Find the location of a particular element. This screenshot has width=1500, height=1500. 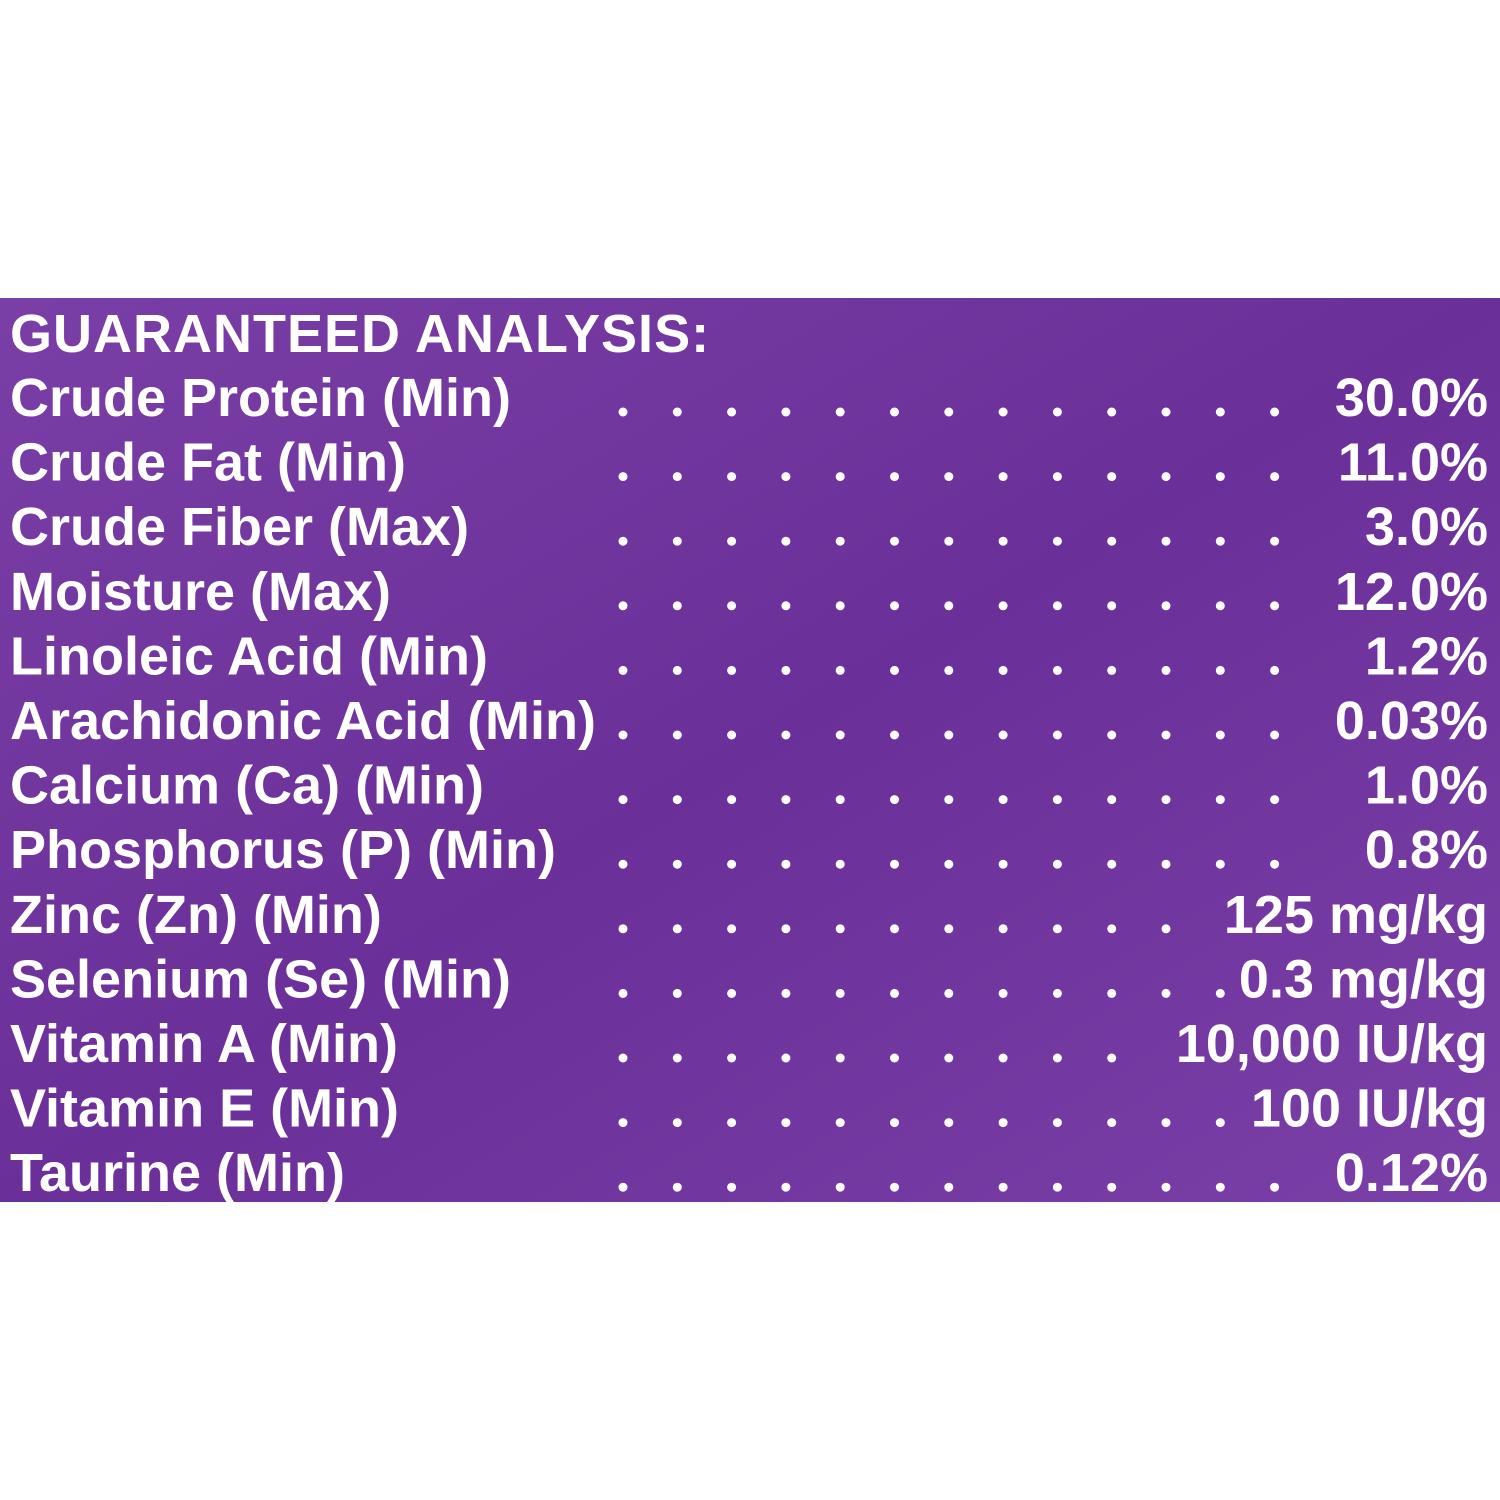

row-value: 0.8% is located at coordinates (1426, 850).